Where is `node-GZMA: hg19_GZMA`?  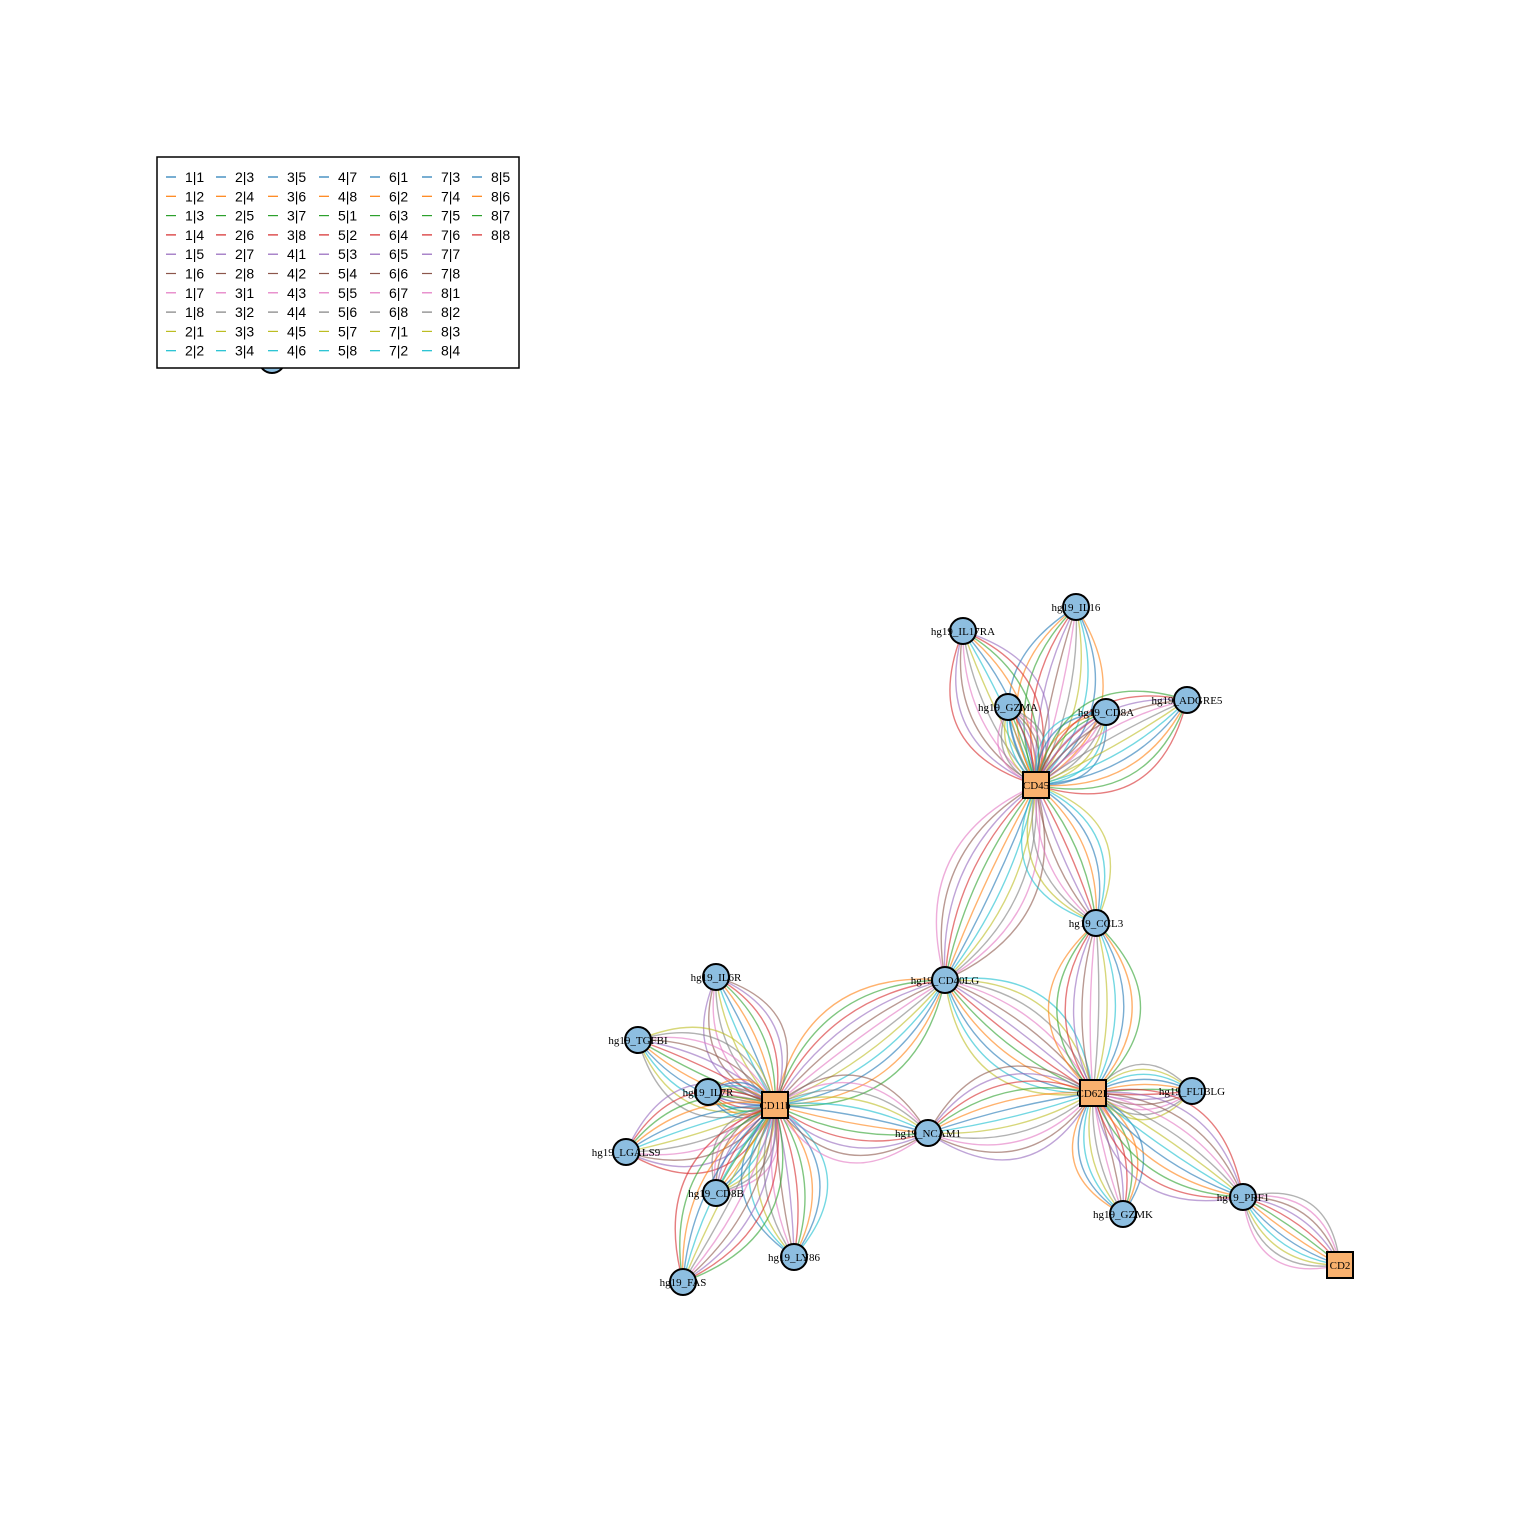
node-GZMA: hg19_GZMA is located at coordinates (1008, 707).